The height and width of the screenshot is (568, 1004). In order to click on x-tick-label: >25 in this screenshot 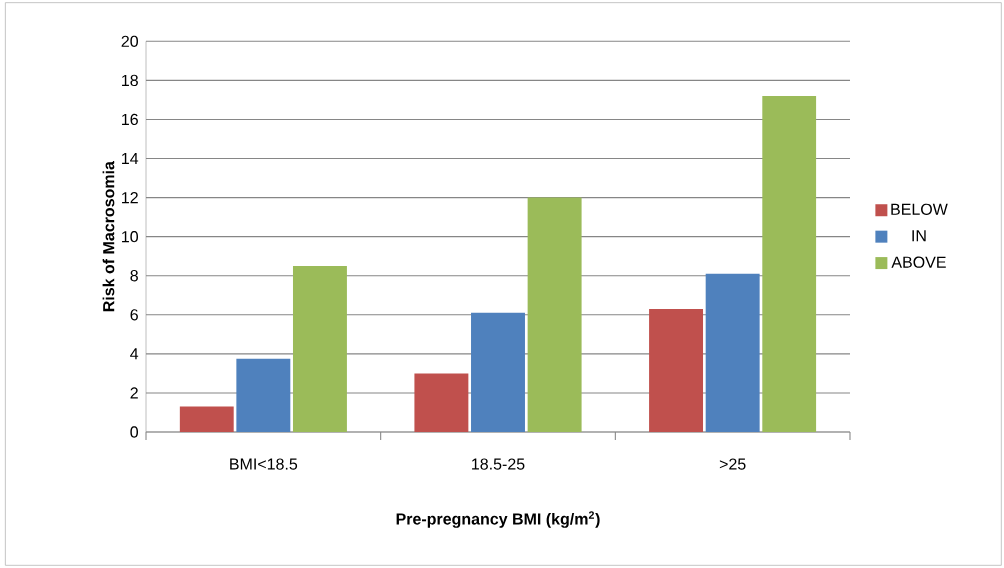, I will do `click(732, 464)`.